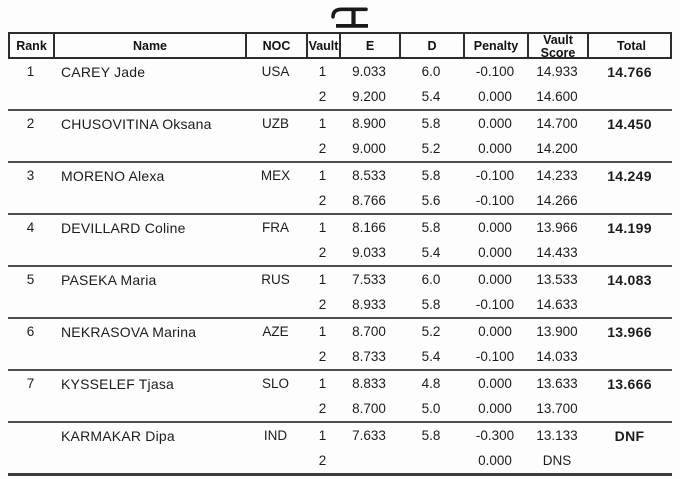  Describe the element at coordinates (32, 46) in the screenshot. I see `header-rank: Rank` at that location.